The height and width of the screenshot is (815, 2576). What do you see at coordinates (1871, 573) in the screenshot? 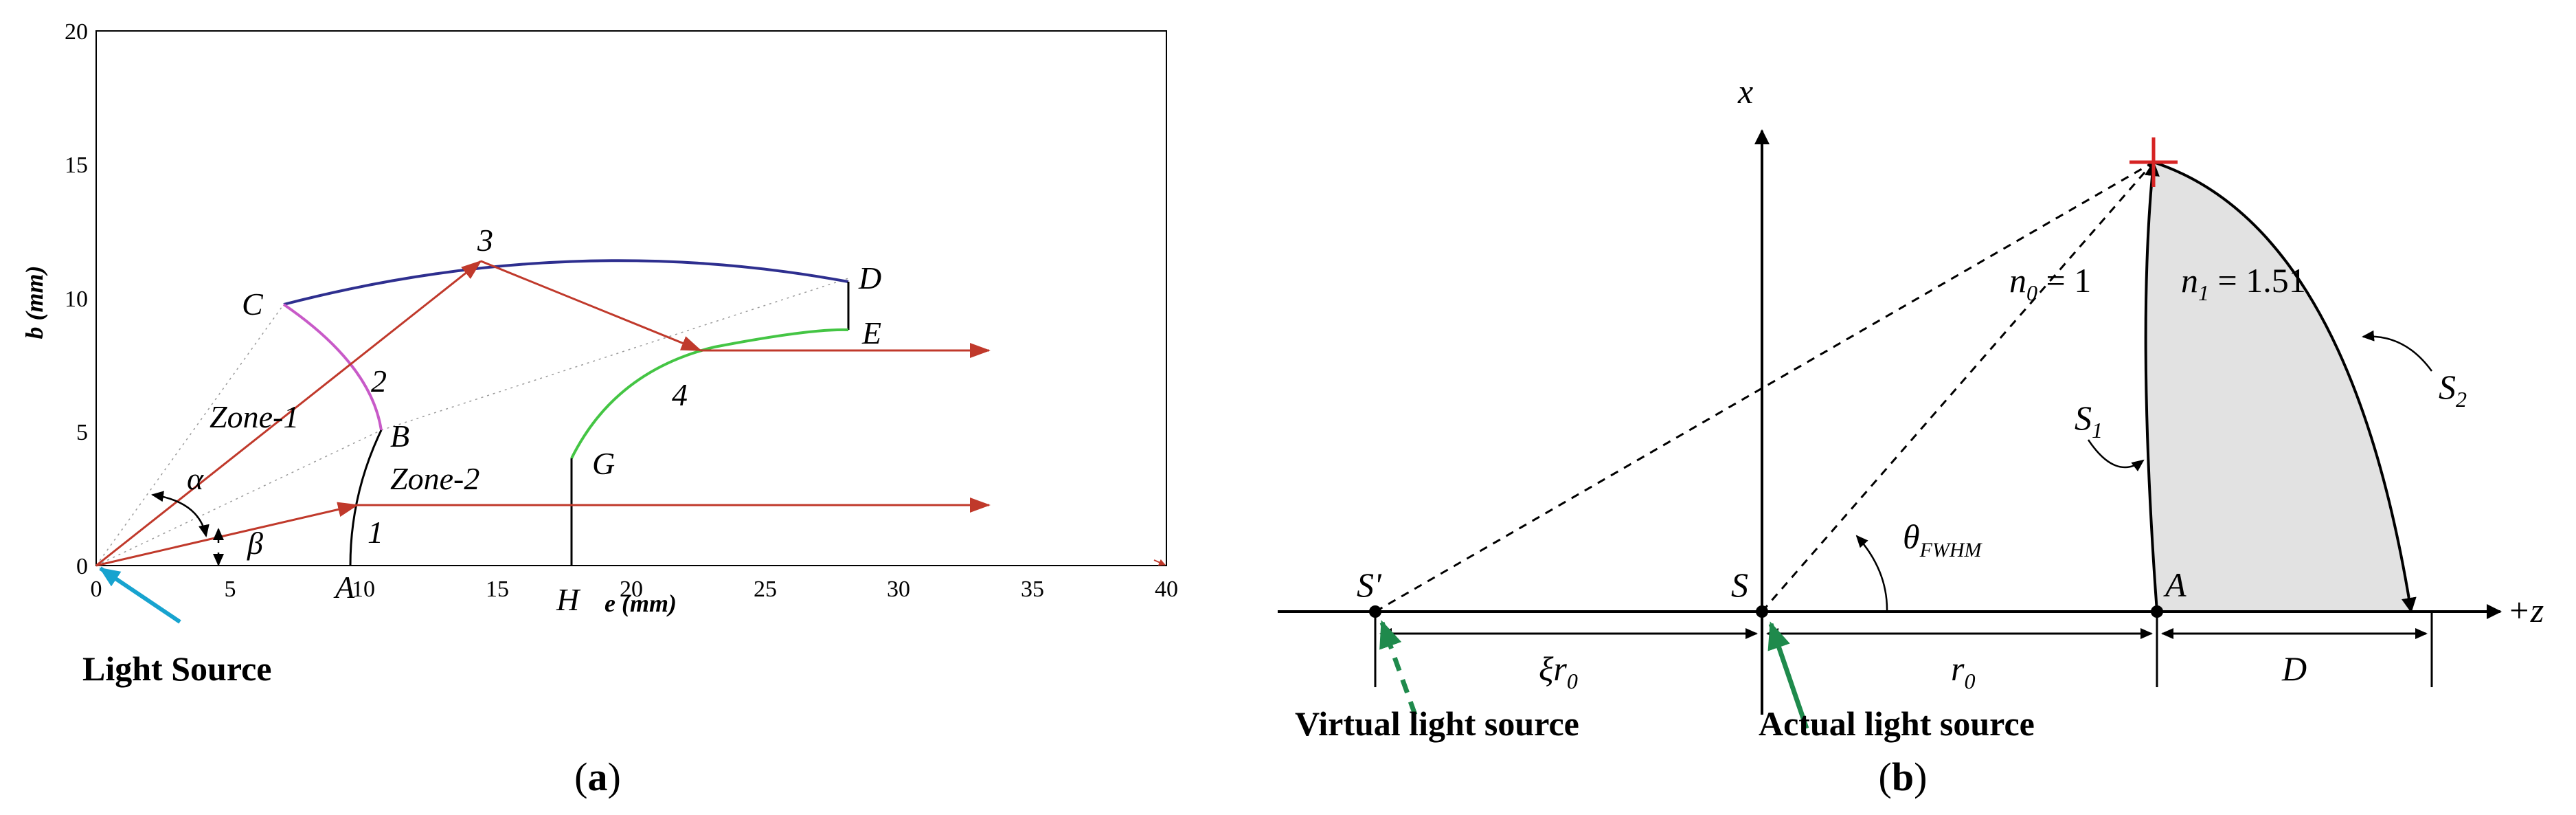
I see `theta-arc` at bounding box center [1871, 573].